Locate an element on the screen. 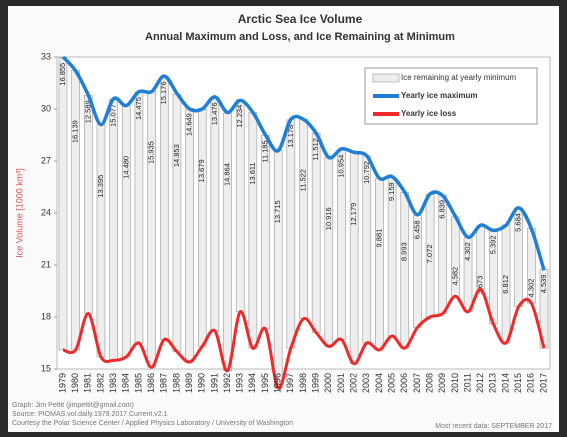 This screenshot has height=437, width=567. data-label: 10.954 is located at coordinates (340, 166).